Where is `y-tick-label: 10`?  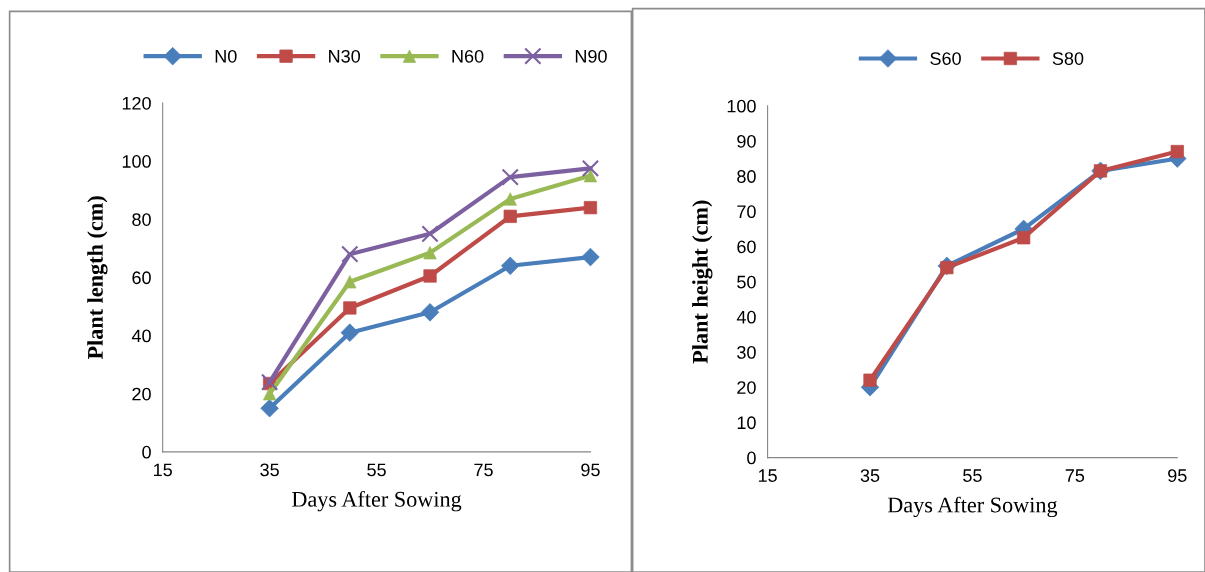 y-tick-label: 10 is located at coordinates (746, 423).